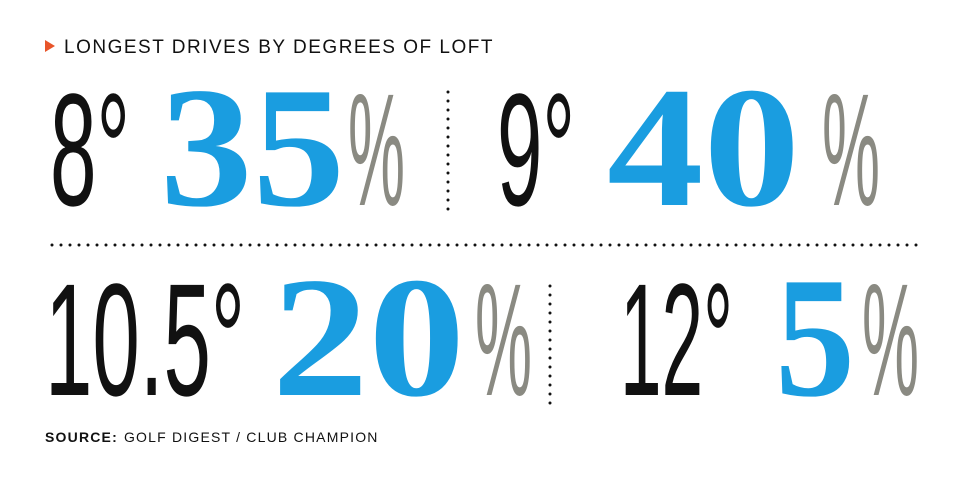  I want to click on percent-value: 40, so click(703, 148).